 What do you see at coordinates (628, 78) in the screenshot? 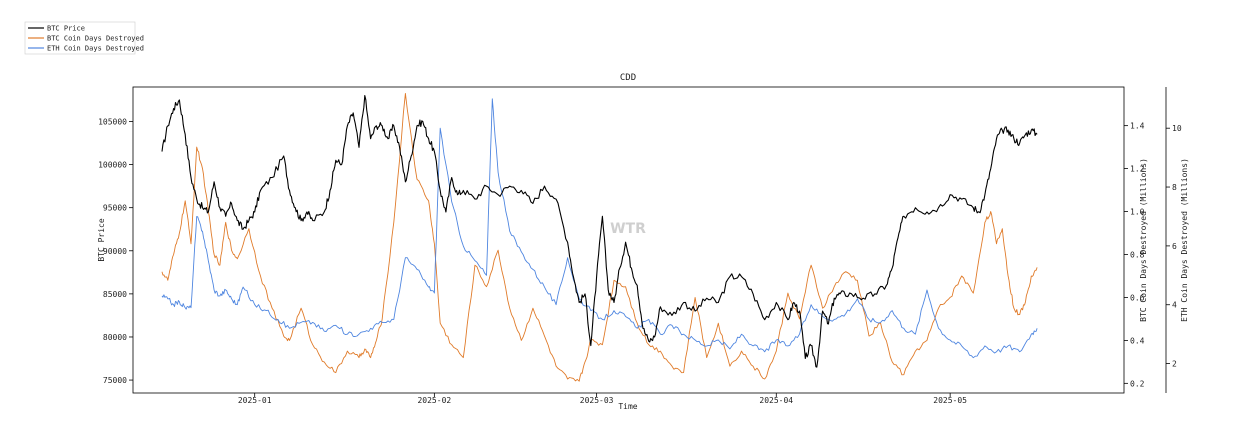
I see `chart-title: CDD` at bounding box center [628, 78].